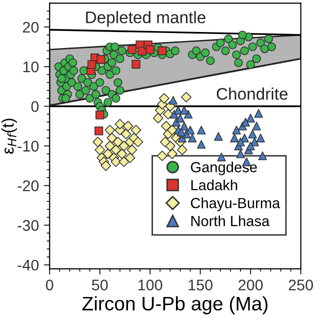  What do you see at coordinates (235, 205) in the screenshot?
I see `legend-label: Chayu-Burma` at bounding box center [235, 205].